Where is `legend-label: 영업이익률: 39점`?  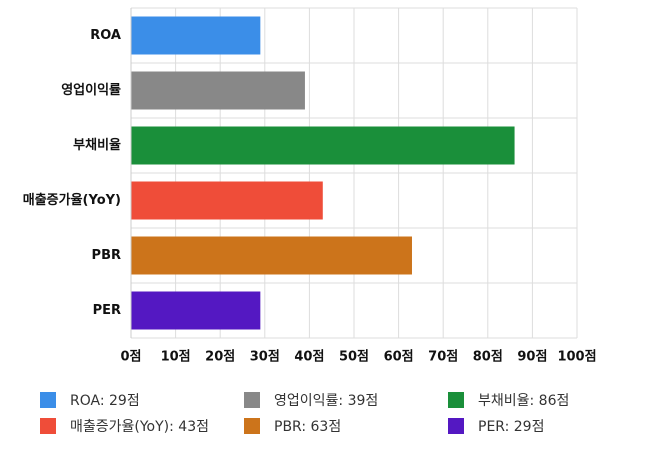 legend-label: 영업이익률: 39점 is located at coordinates (326, 401).